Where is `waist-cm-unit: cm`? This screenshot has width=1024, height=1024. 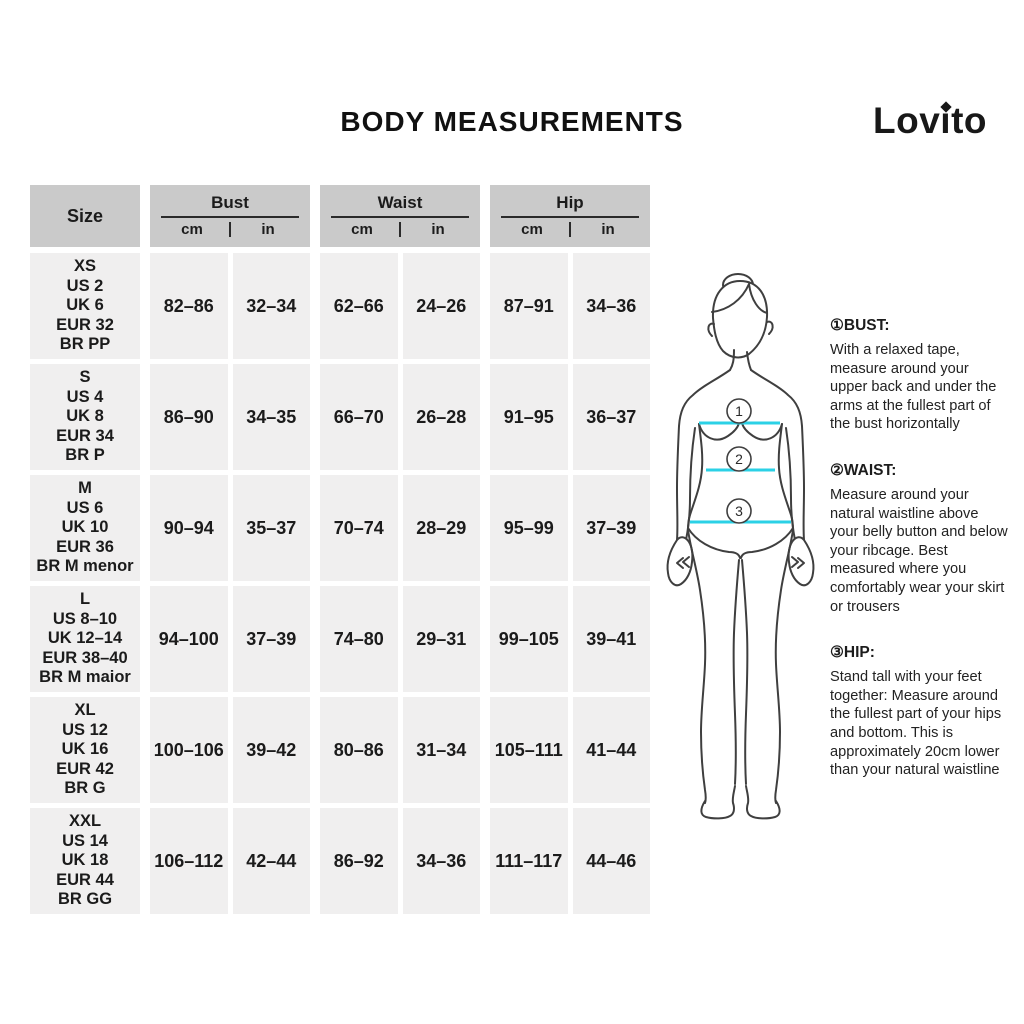
waist-cm-unit: cm is located at coordinates (362, 229).